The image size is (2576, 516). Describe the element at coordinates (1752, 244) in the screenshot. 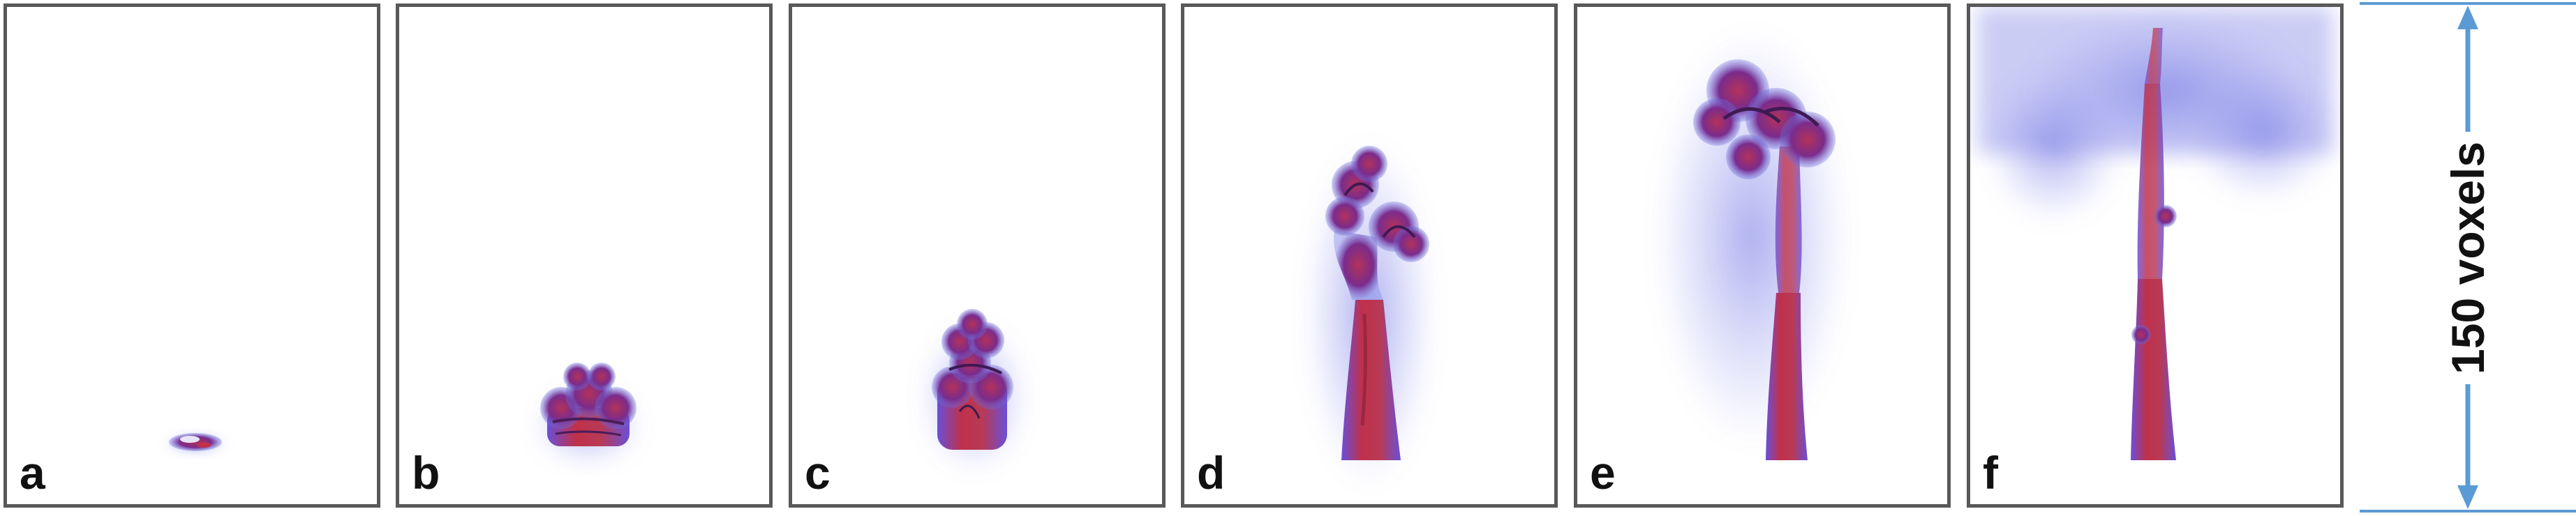

I see `plume-image-tall-column` at that location.